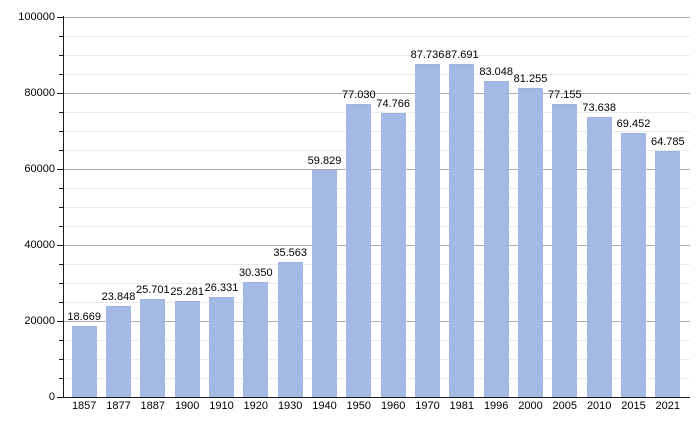 Image resolution: width=700 pixels, height=425 pixels. Describe the element at coordinates (39, 93) in the screenshot. I see `y-tick-label: 80000` at that location.